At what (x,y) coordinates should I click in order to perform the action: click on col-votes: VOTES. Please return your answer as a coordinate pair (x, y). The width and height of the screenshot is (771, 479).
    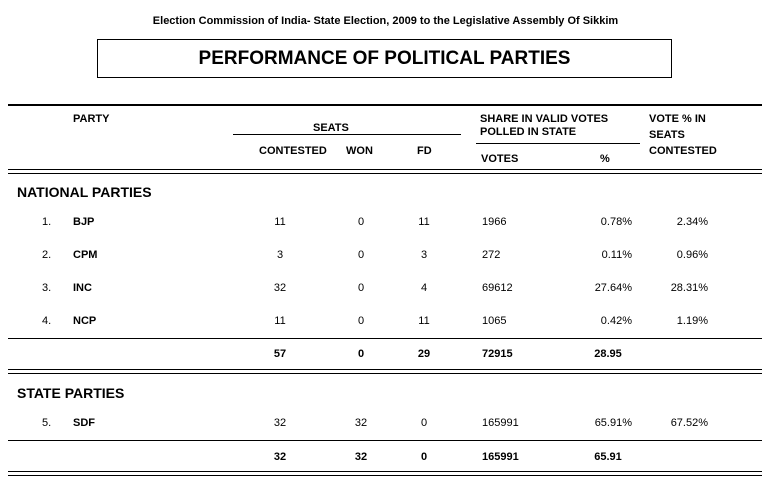
    Looking at the image, I should click on (500, 159).